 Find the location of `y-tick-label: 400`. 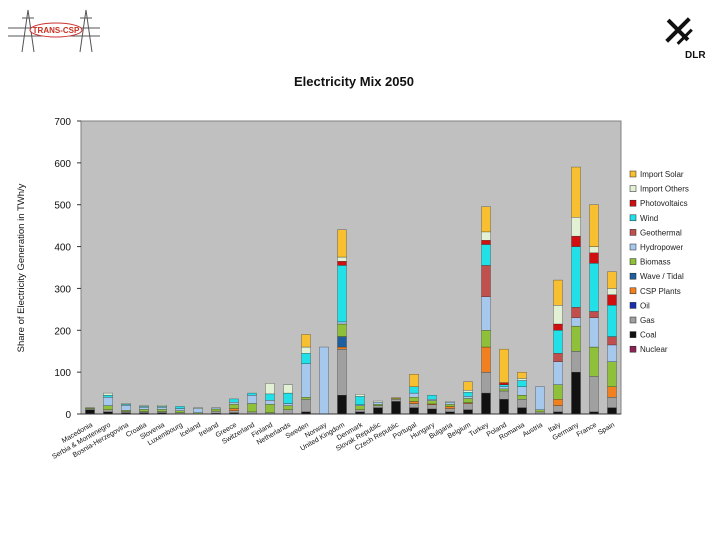

y-tick-label: 400 is located at coordinates (62, 248).